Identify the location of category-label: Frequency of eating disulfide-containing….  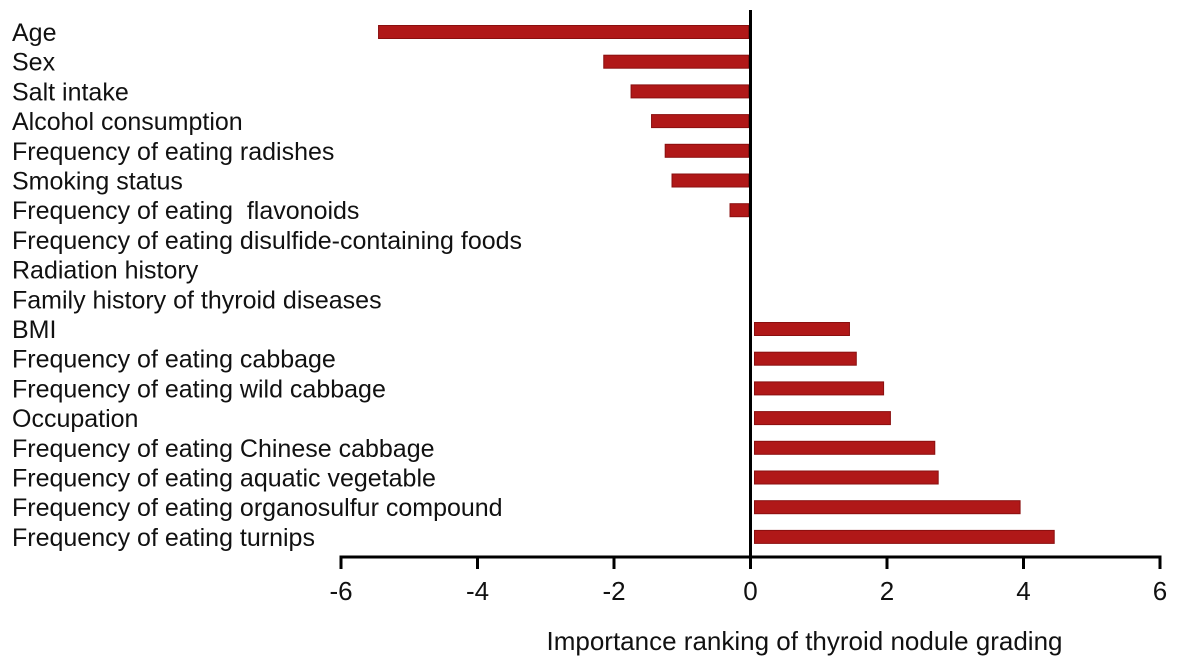
(267, 241).